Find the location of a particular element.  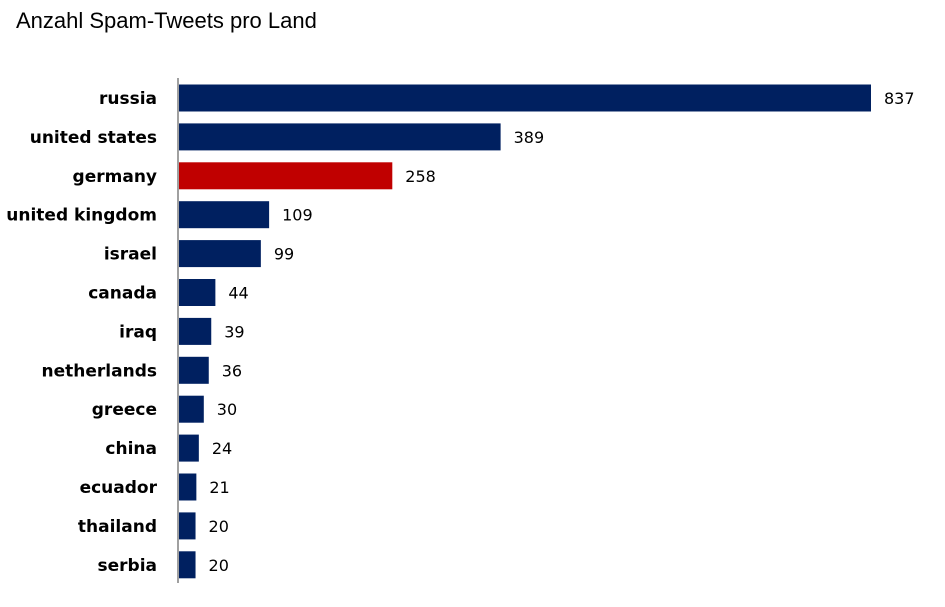

bar-iraq is located at coordinates (195, 331).